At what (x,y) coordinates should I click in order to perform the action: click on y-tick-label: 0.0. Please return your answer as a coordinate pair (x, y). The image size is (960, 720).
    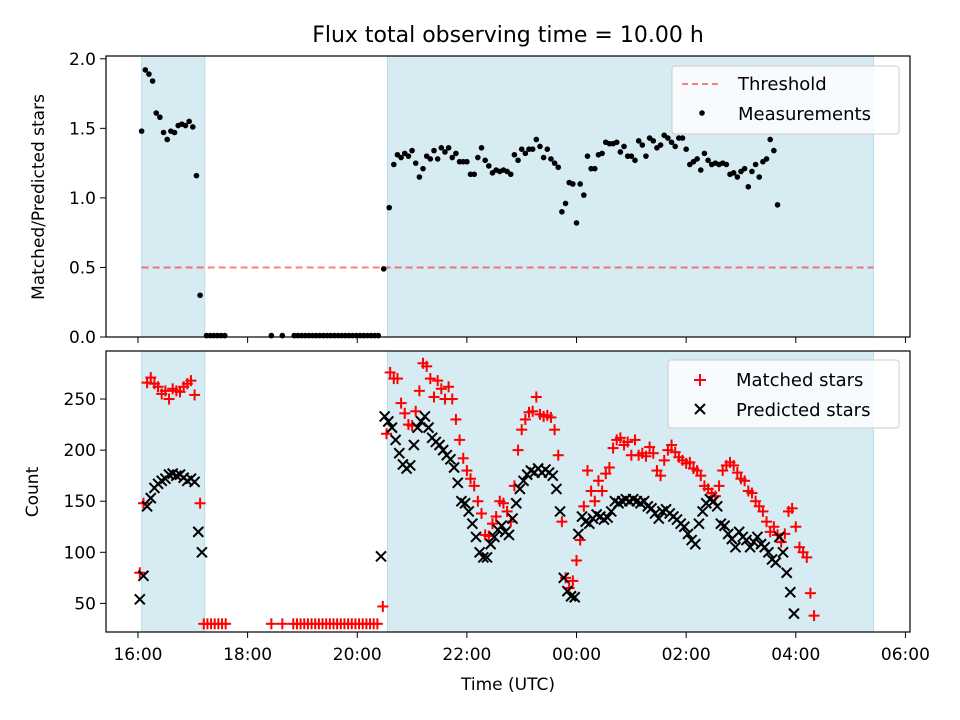
    Looking at the image, I should click on (82, 338).